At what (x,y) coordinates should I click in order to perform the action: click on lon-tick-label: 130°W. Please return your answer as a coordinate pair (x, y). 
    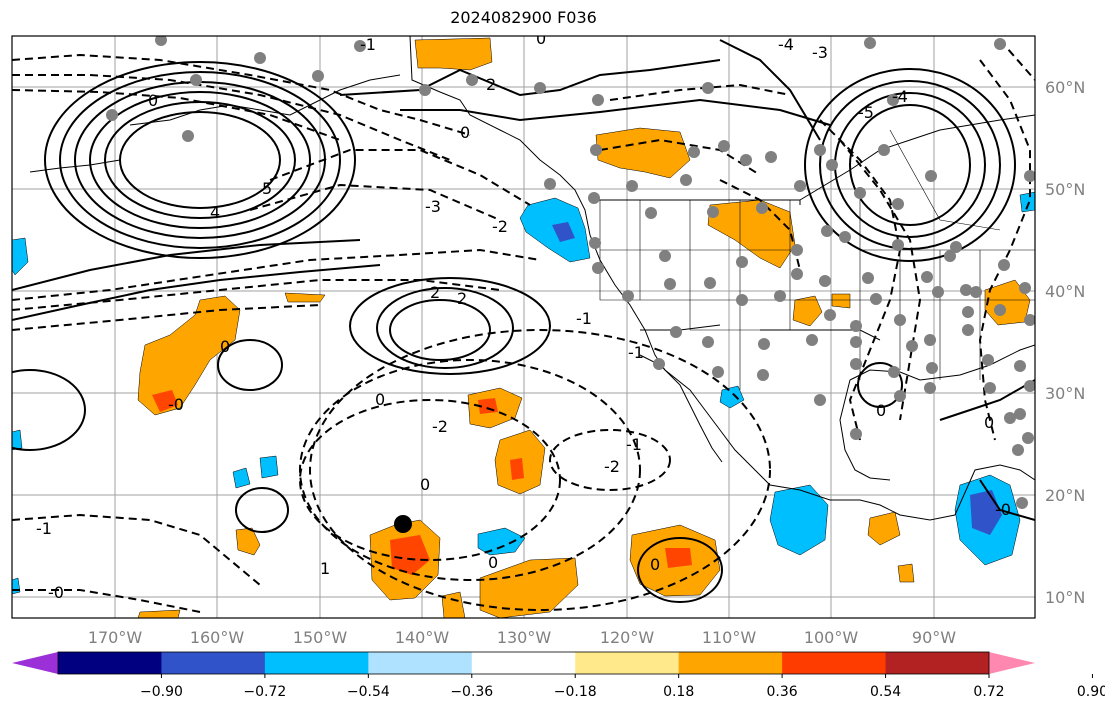
    Looking at the image, I should click on (524, 637).